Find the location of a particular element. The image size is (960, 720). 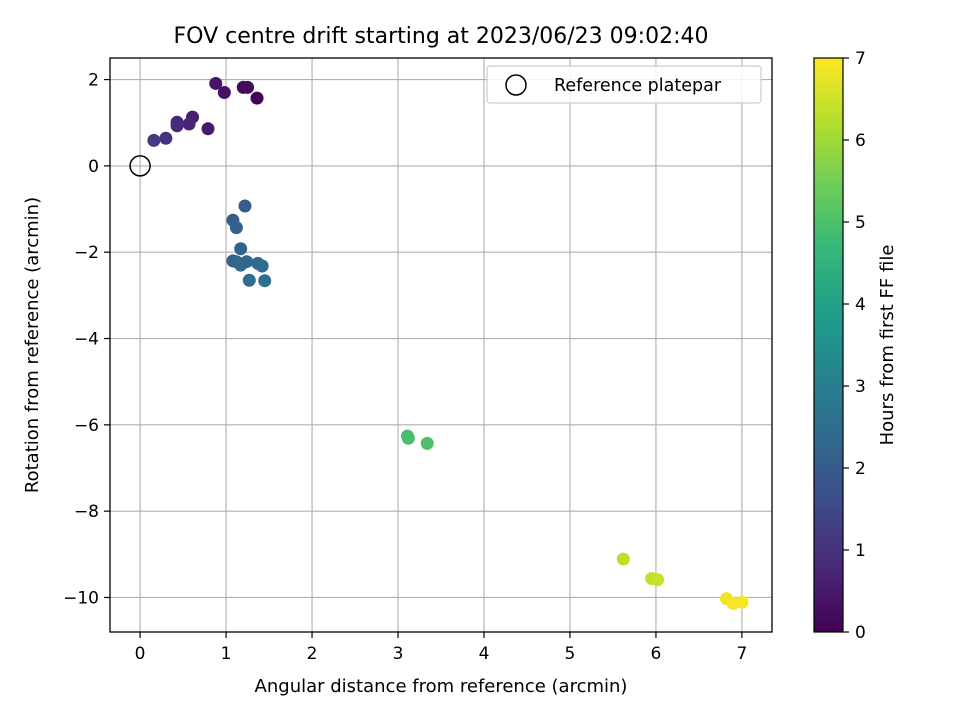

x-tick-label: 0 is located at coordinates (140, 654).